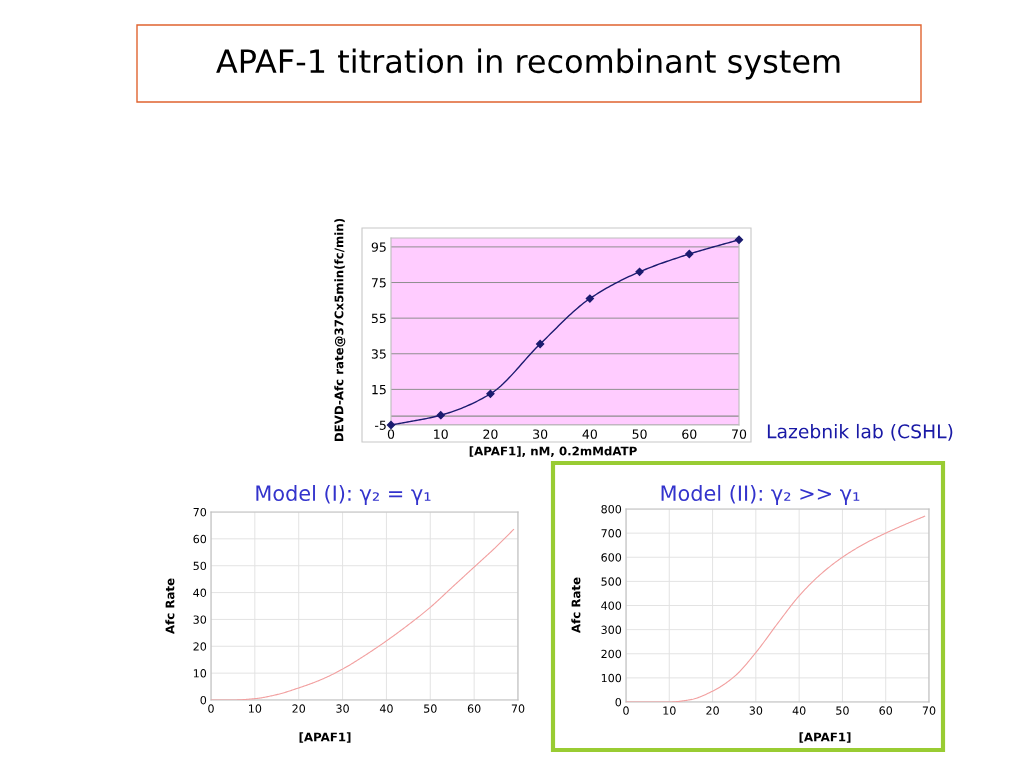 Image resolution: width=1024 pixels, height=768 pixels. What do you see at coordinates (611, 581) in the screenshot?
I see `y-tick-label: 500` at bounding box center [611, 581].